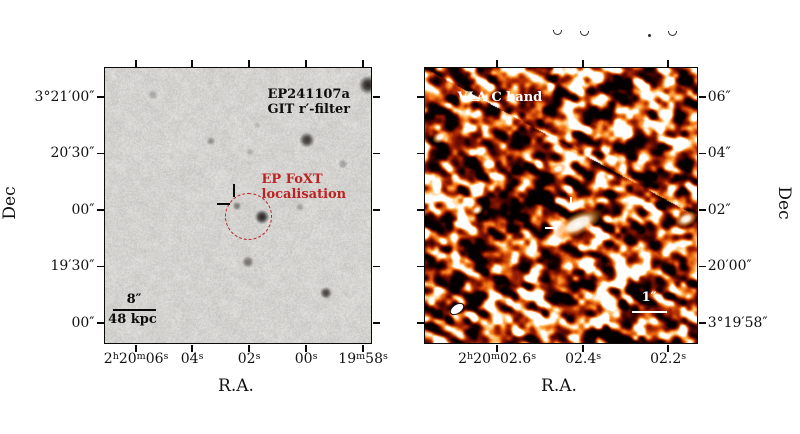 The image size is (800, 434). Describe the element at coordinates (668, 358) in the screenshot. I see `x-tick-label: 02.2s` at that location.